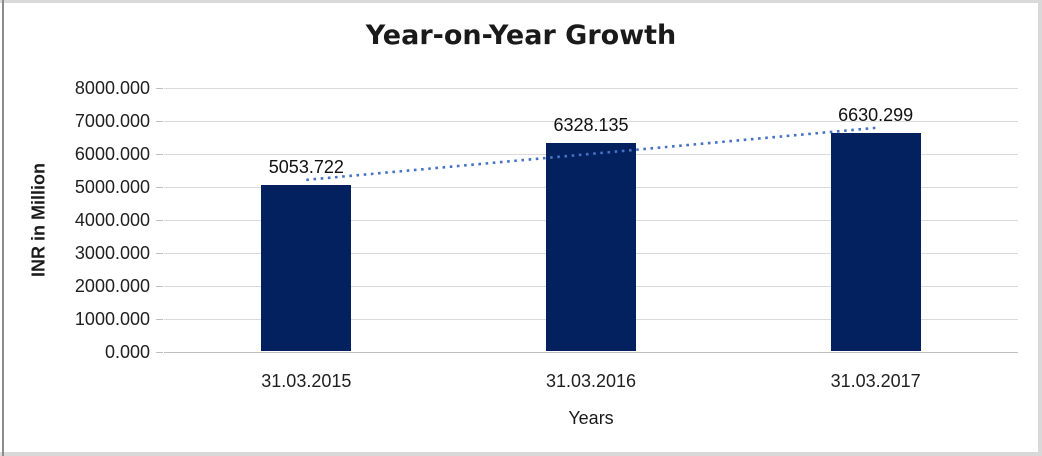 The image size is (1042, 456). I want to click on frame-border-top, so click(521, 1).